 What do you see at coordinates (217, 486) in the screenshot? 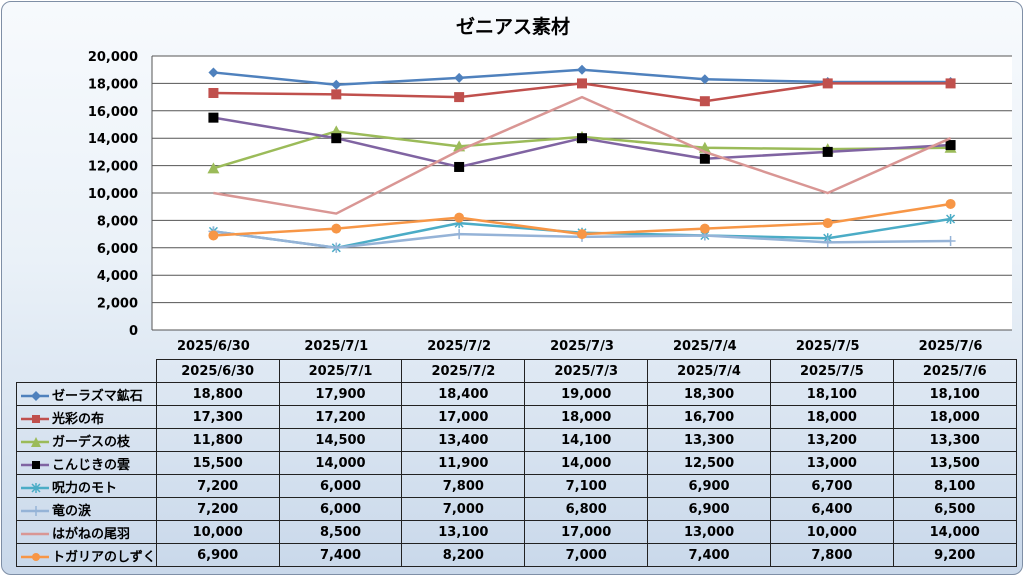
I see `table-cell: 7,200` at bounding box center [217, 486].